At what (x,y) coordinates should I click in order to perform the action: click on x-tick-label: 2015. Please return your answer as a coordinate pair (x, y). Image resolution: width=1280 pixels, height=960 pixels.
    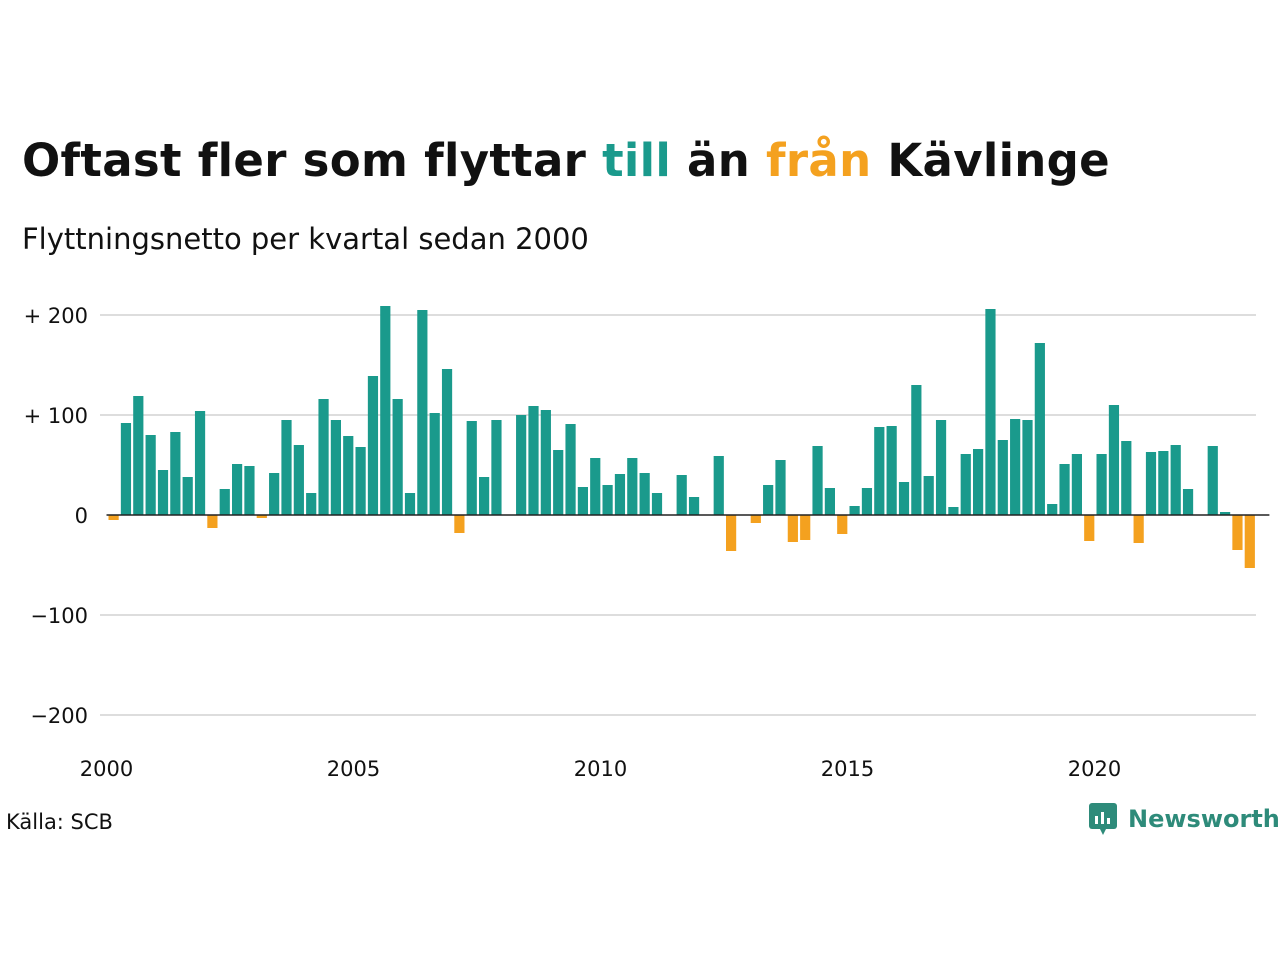
    Looking at the image, I should click on (847, 769).